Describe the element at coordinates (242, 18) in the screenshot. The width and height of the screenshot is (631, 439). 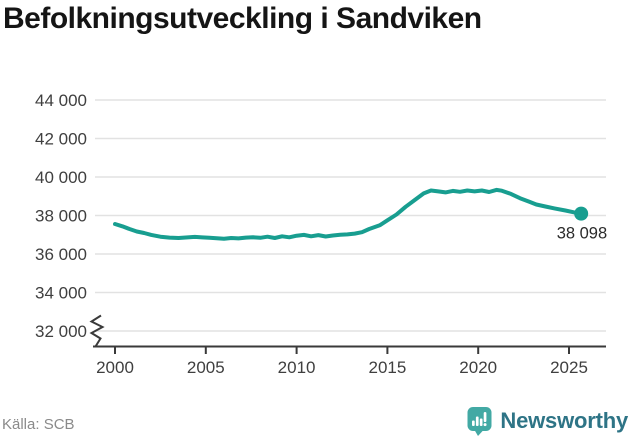
I see `chart-title: Befolkningsutveckling i Sandviken` at that location.